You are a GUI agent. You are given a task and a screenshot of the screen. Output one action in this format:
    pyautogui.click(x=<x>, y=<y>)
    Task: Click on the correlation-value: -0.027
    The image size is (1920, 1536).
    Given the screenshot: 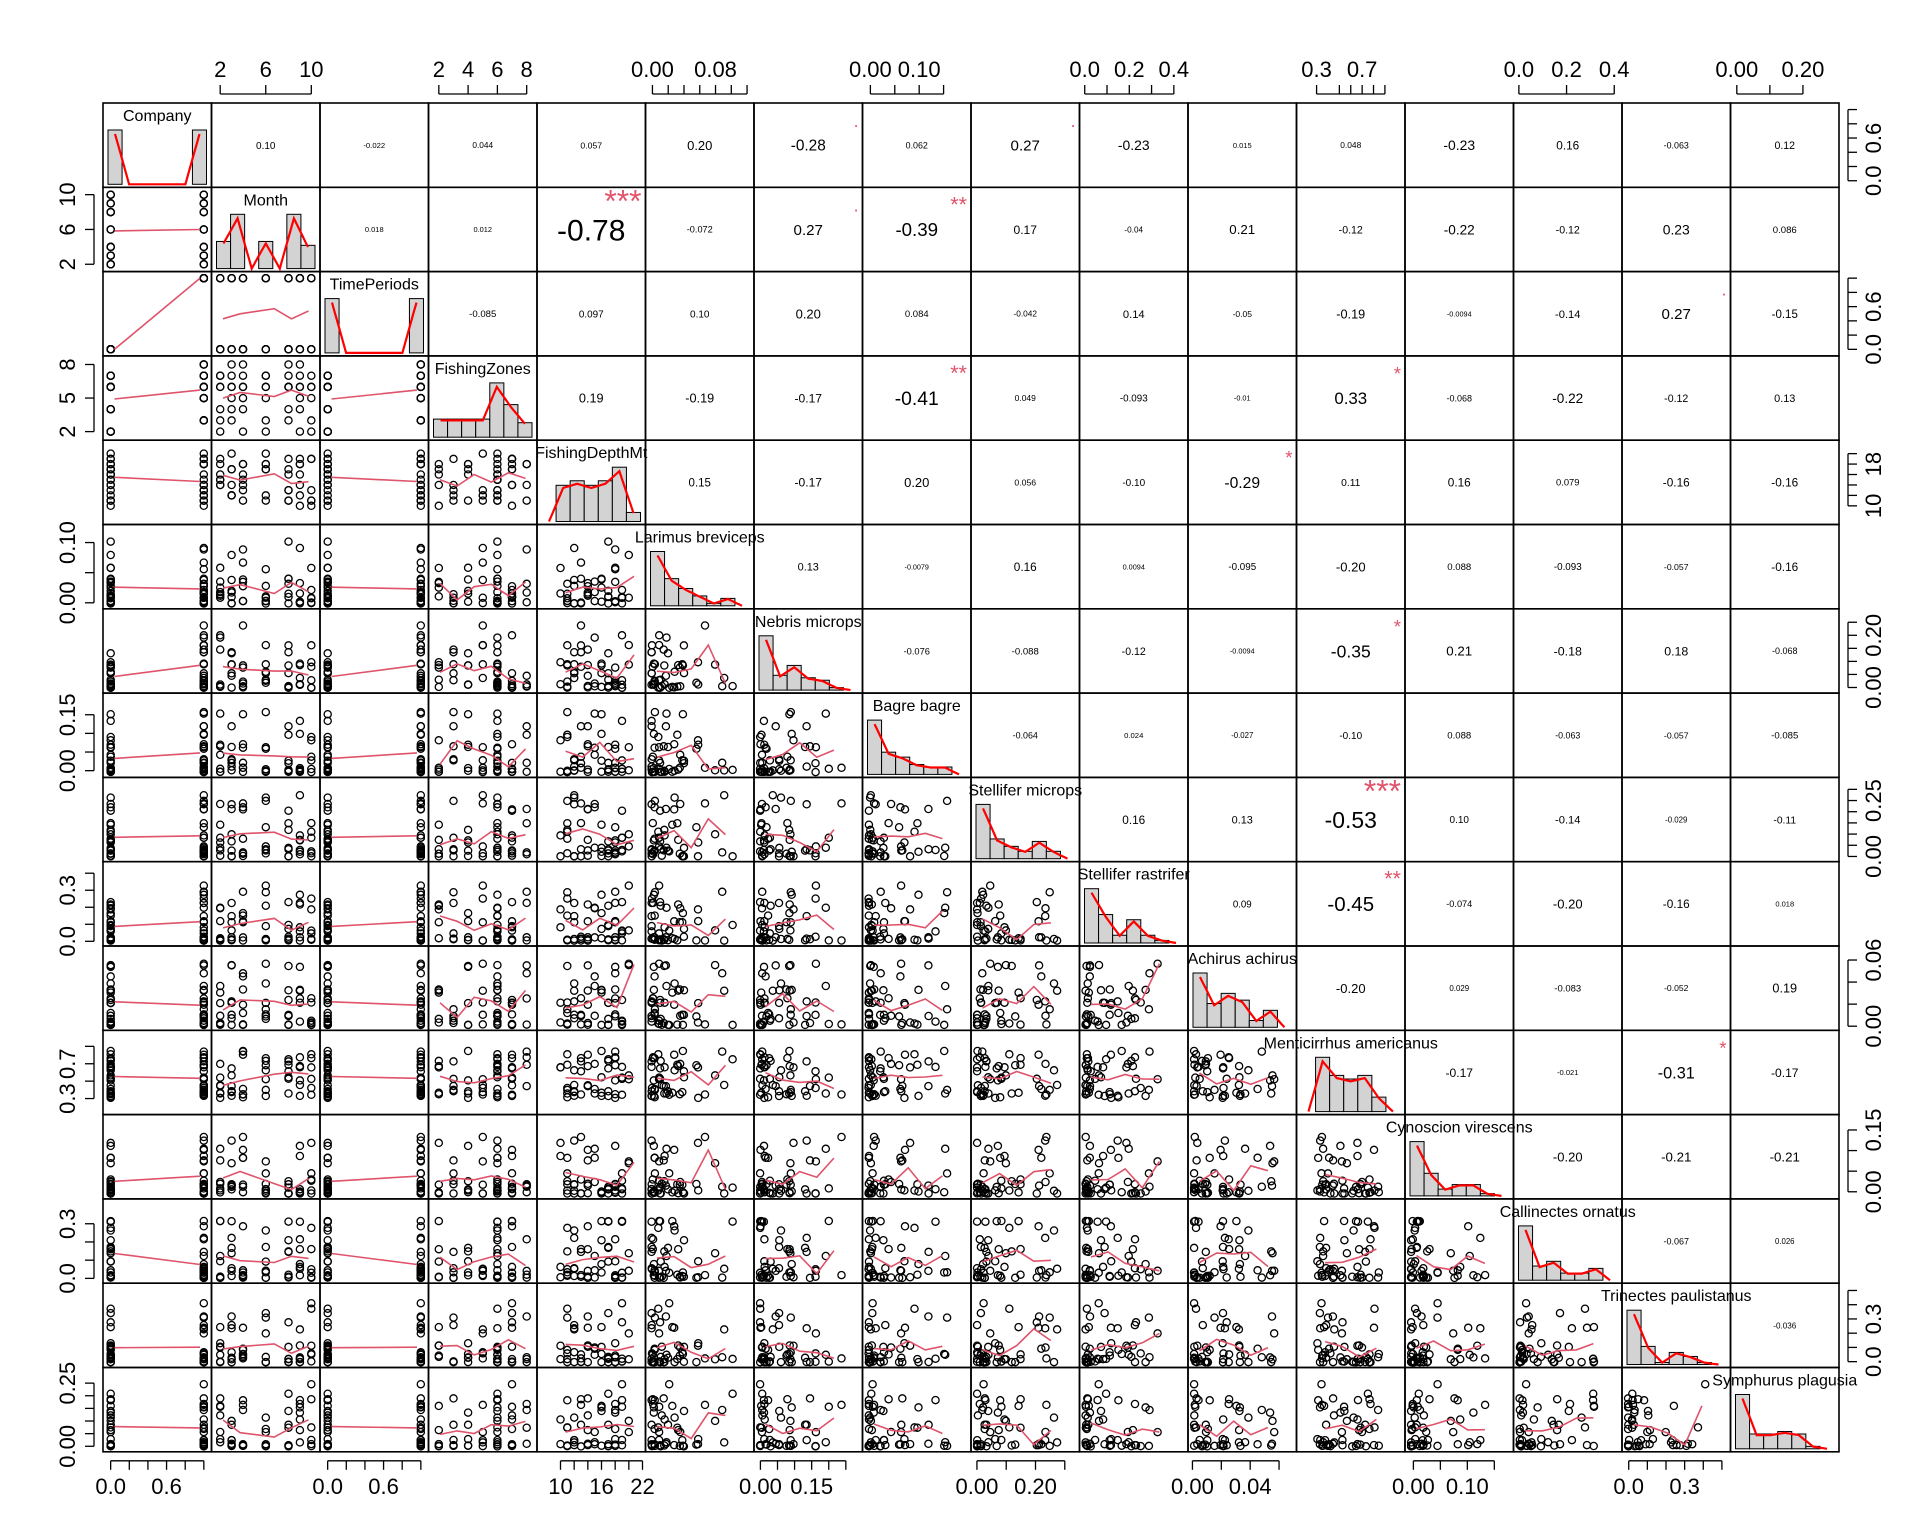 What is the action you would take?
    pyautogui.click(x=1242, y=735)
    